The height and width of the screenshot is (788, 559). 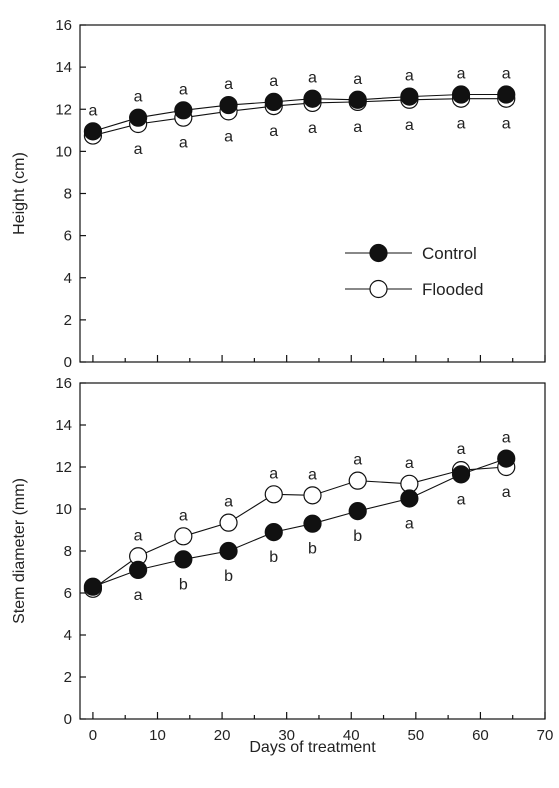 I want to click on x-axis-title: Days of treatment, so click(x=312, y=747).